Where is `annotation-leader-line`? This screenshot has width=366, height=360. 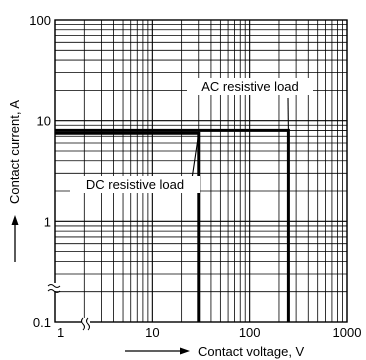
annotation-leader-line is located at coordinates (195, 156).